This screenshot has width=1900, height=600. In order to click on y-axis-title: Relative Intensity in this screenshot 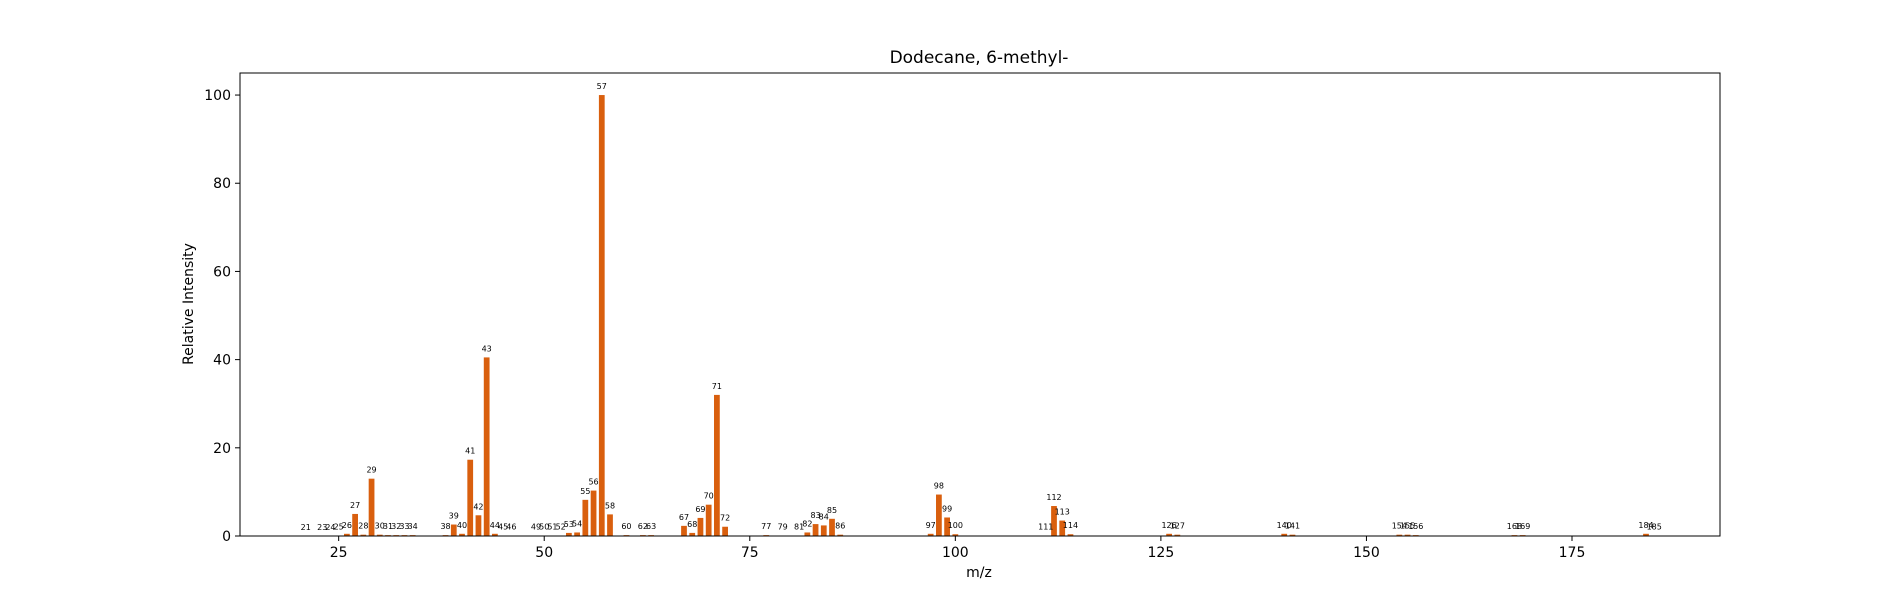, I will do `click(189, 304)`.